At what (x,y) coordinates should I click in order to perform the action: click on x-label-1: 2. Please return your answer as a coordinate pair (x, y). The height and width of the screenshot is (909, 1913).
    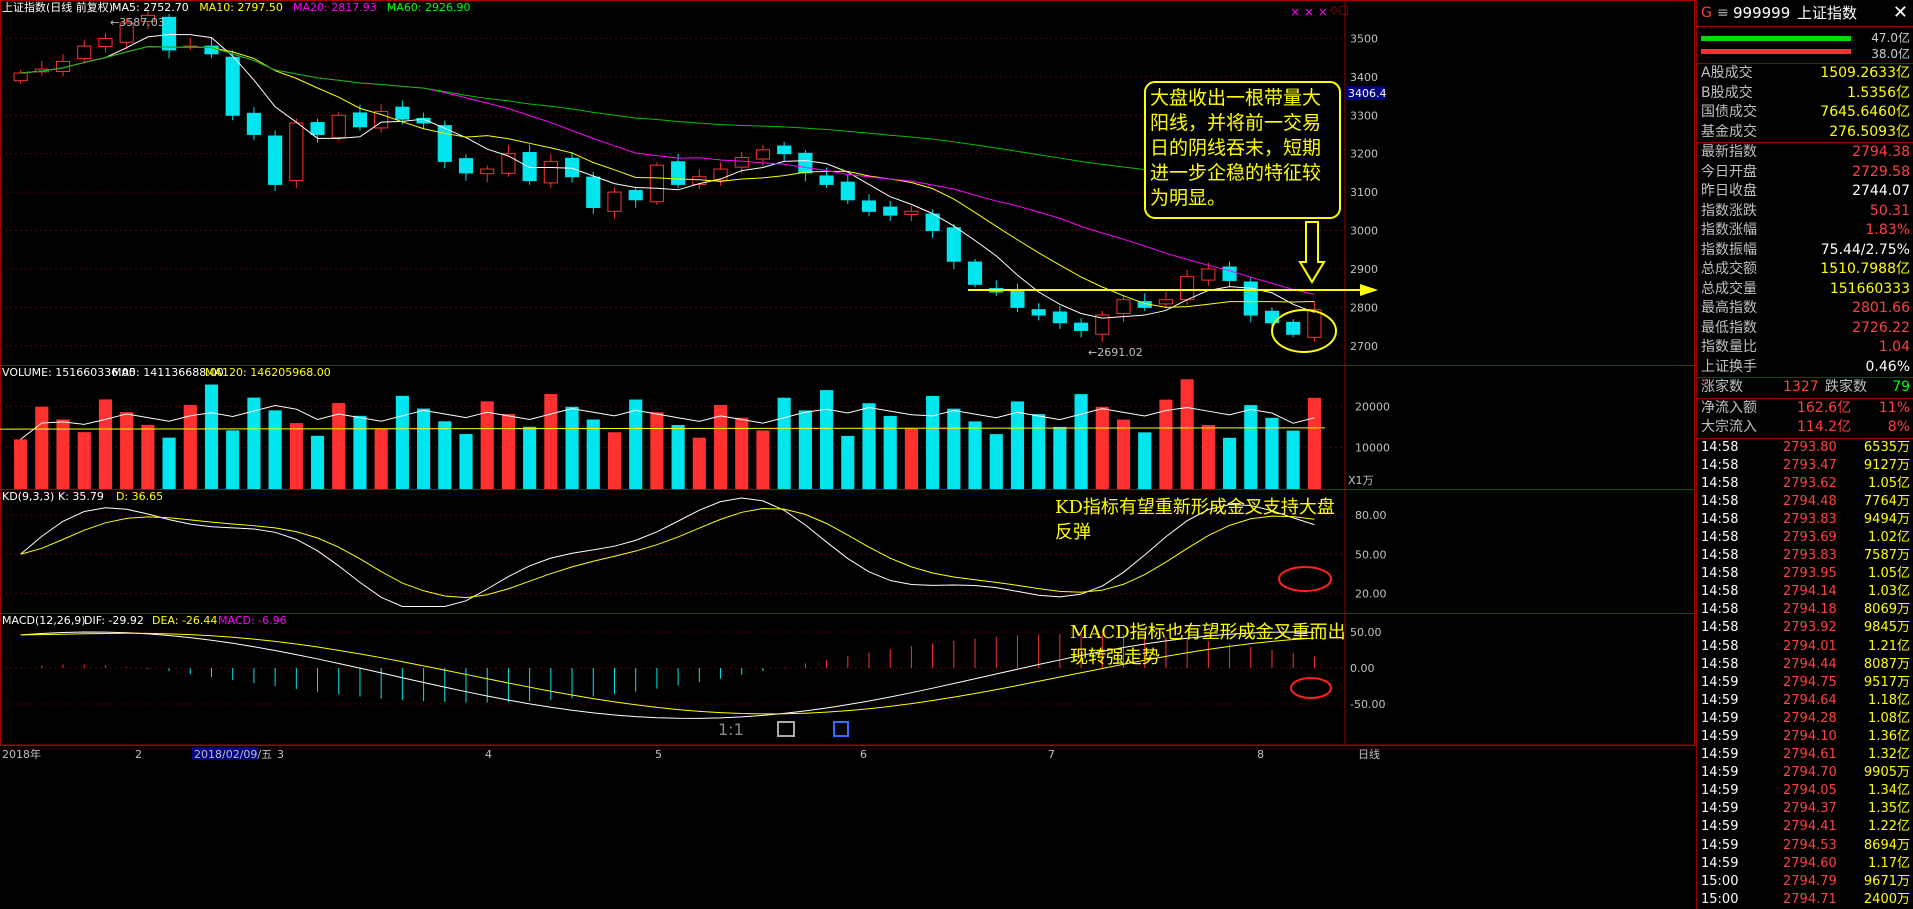
    Looking at the image, I should click on (138, 754).